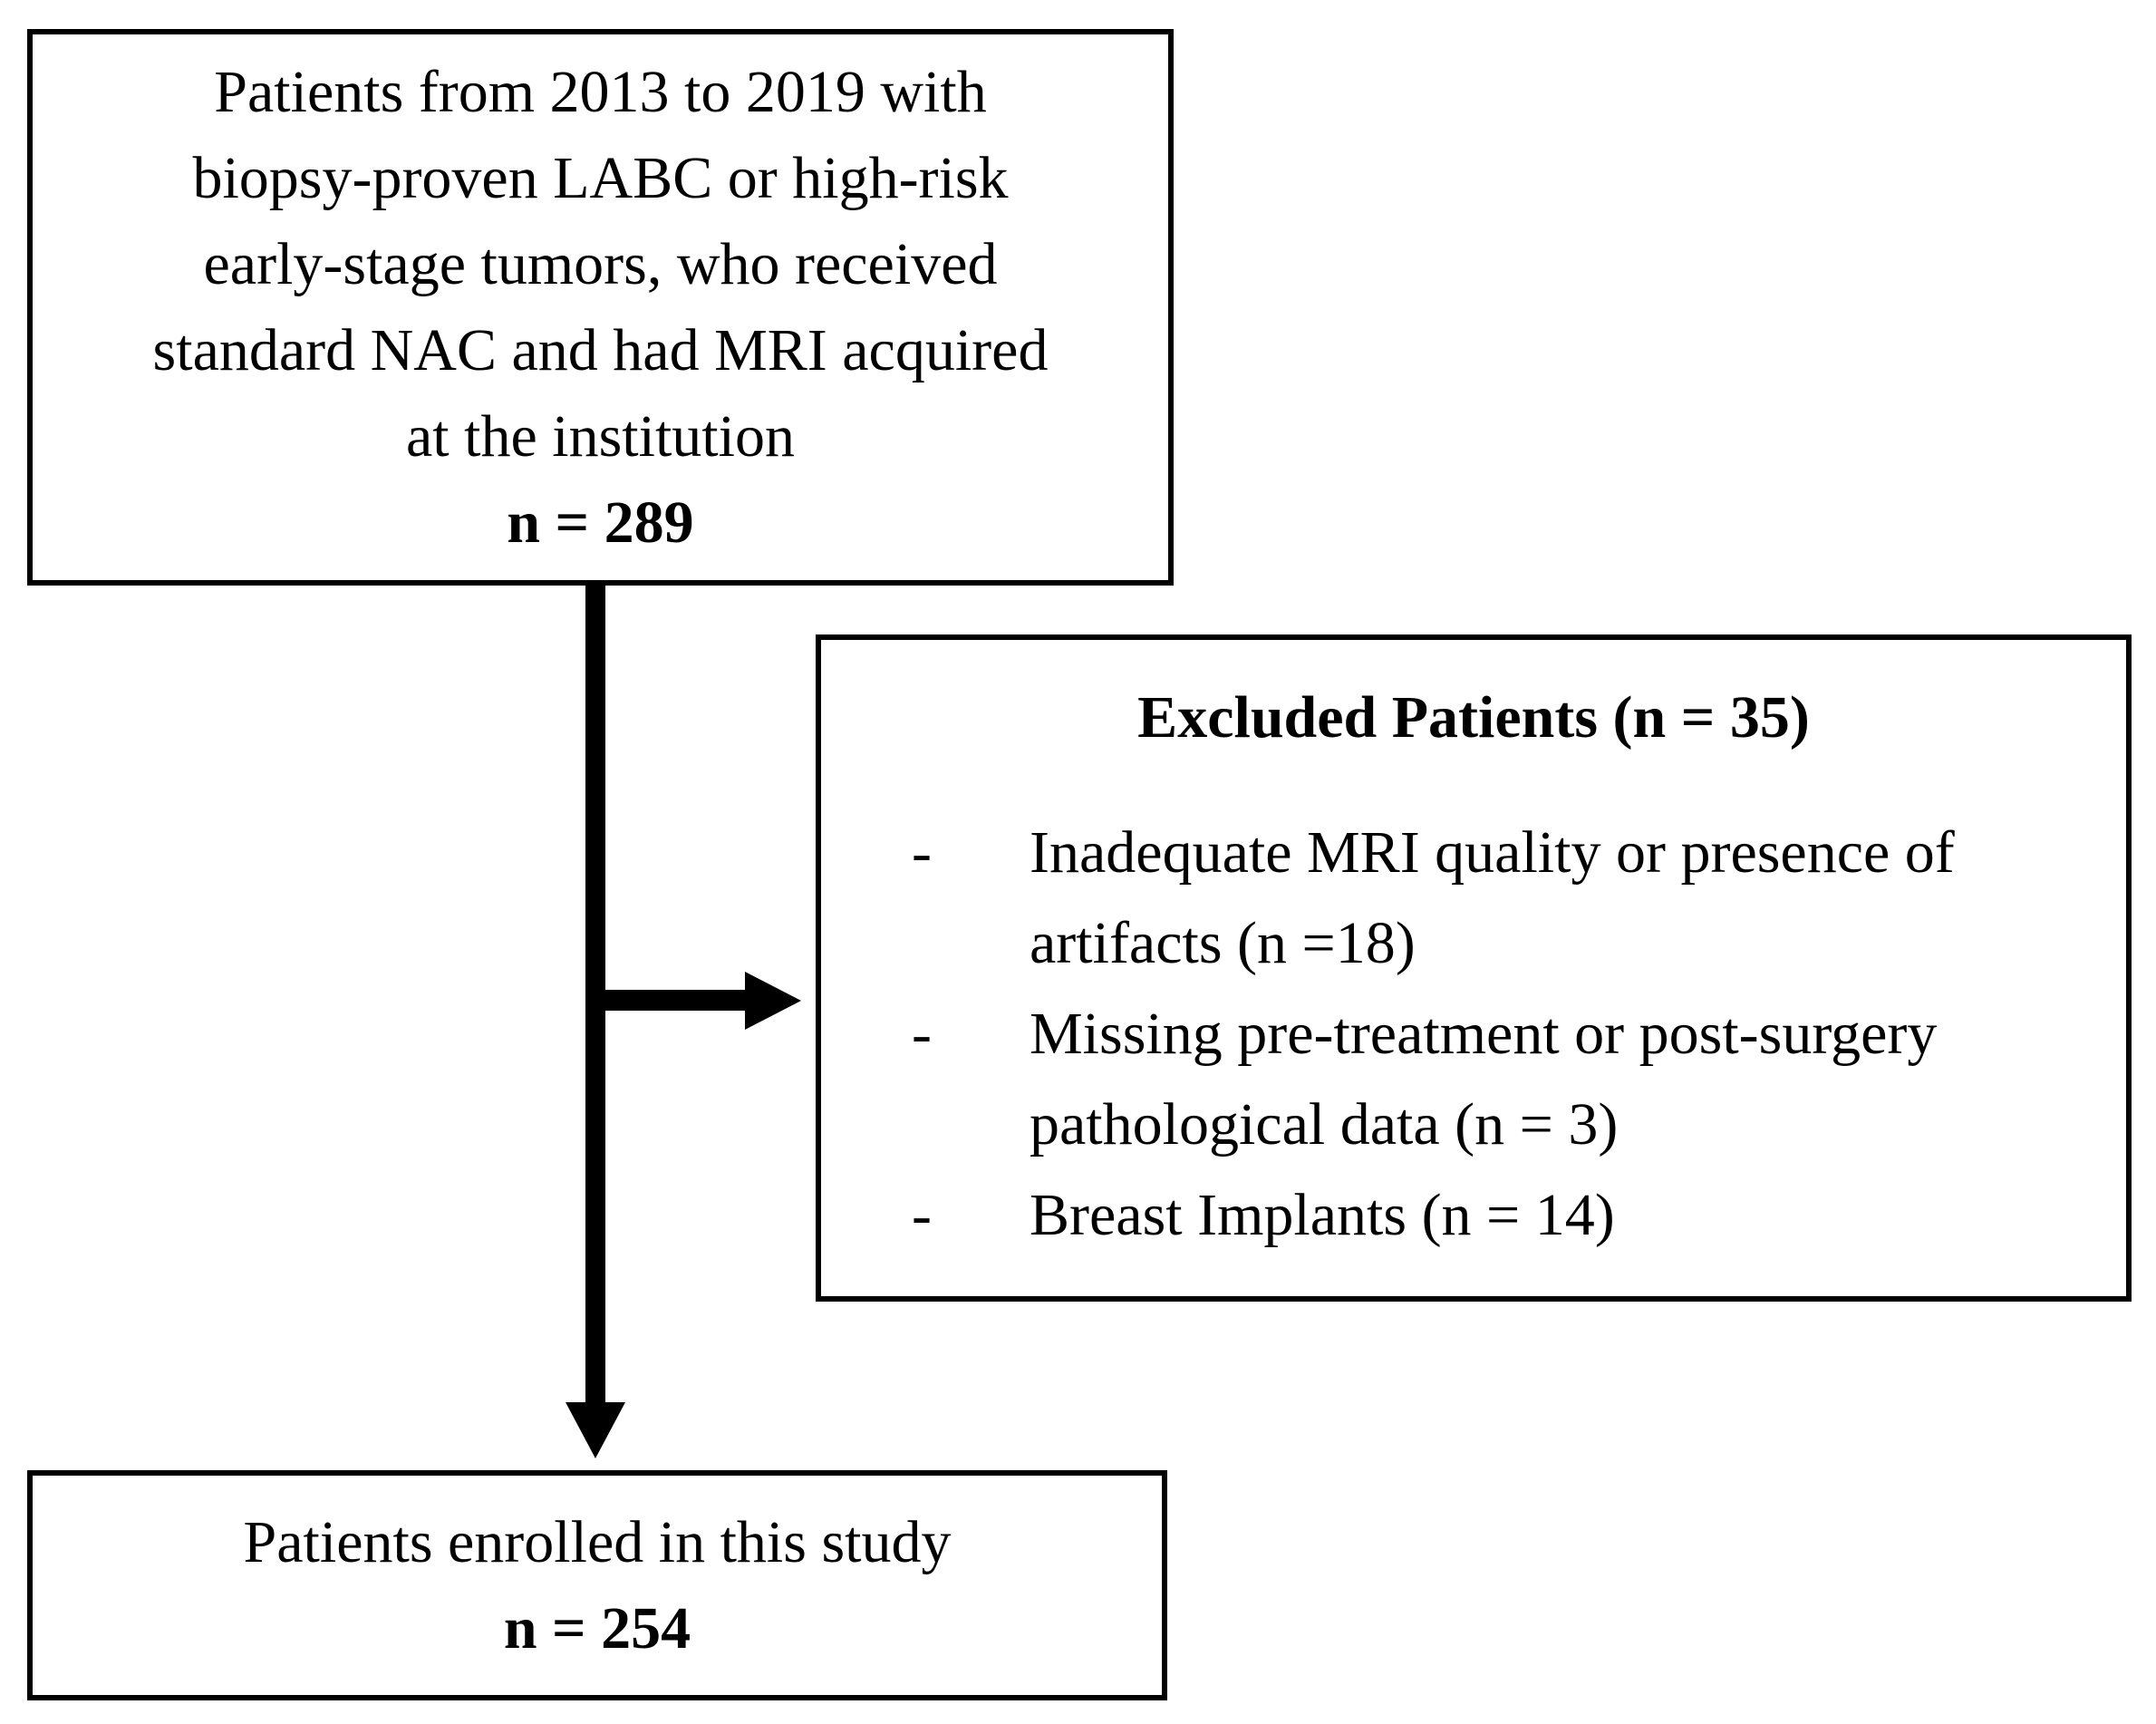 The height and width of the screenshot is (1724, 2156). What do you see at coordinates (600, 92) in the screenshot?
I see `eligible-text-line: Patients from 2013 to 2019 with` at bounding box center [600, 92].